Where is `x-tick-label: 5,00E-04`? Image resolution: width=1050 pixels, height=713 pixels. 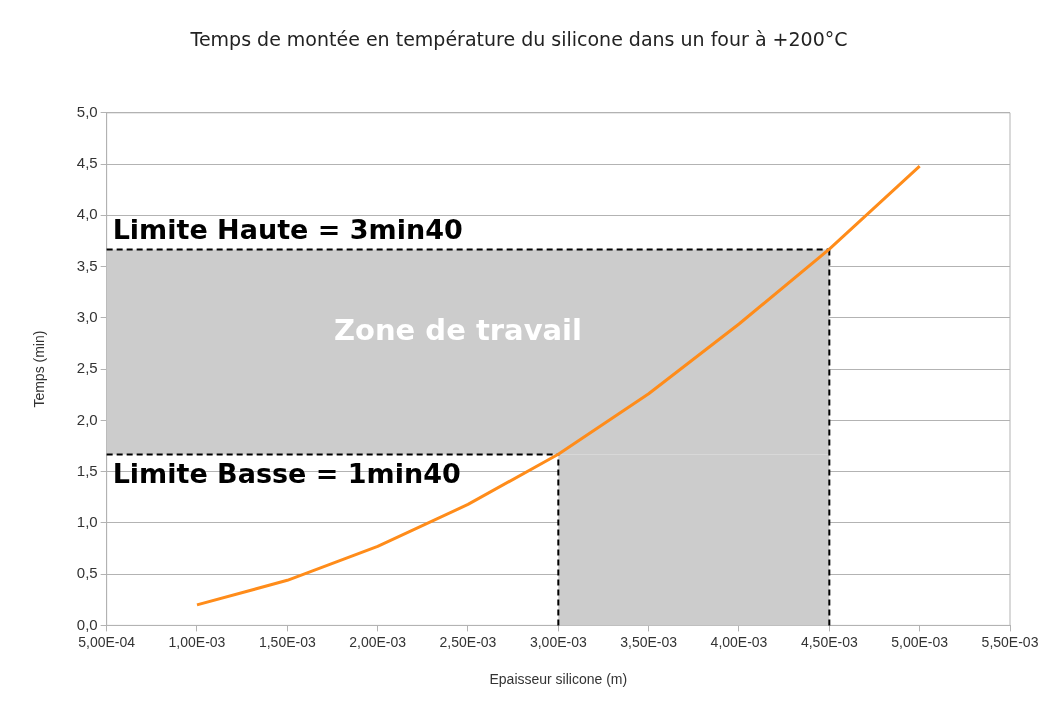
x-tick-label: 5,00E-04 is located at coordinates (107, 641).